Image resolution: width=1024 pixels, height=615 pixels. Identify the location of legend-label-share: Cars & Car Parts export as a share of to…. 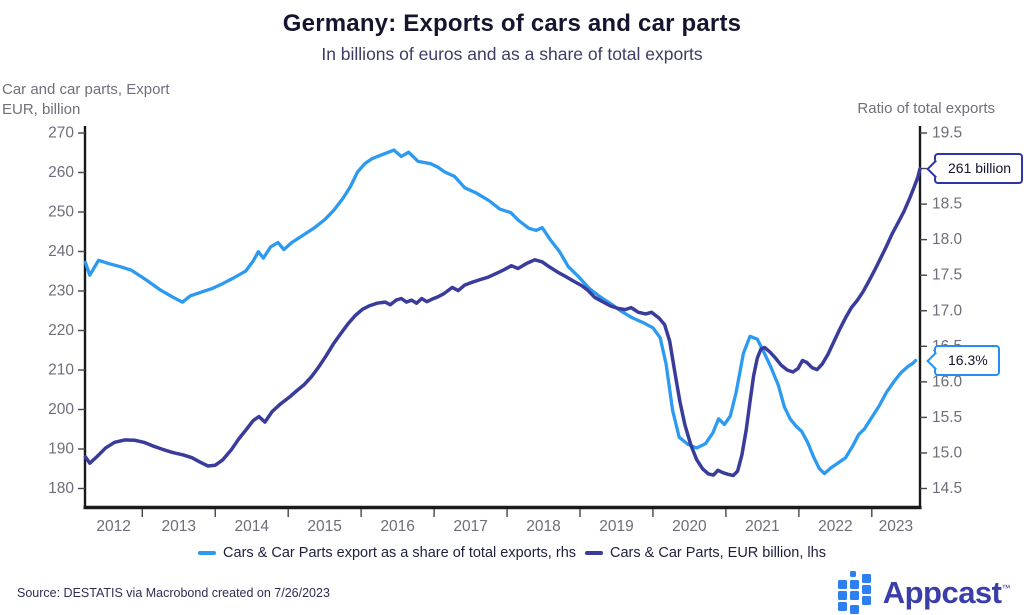
(400, 553).